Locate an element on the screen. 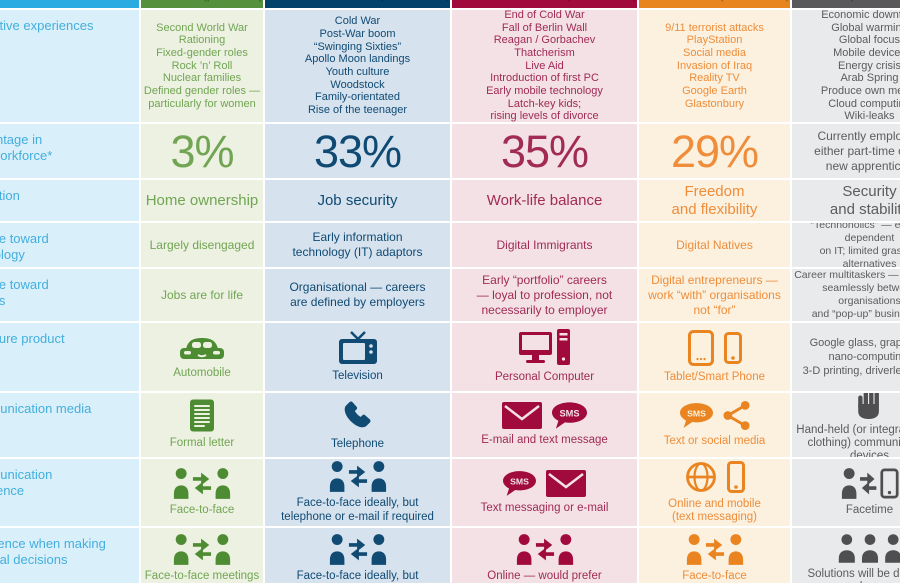  telephone-icon is located at coordinates (358, 416).